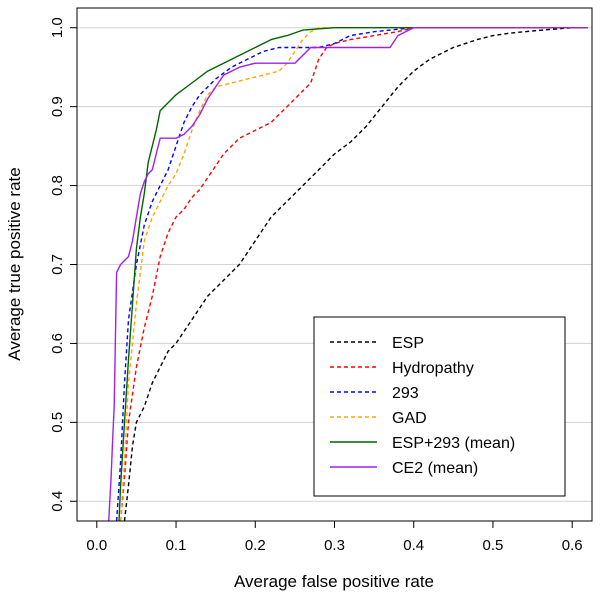 The image size is (600, 600). Describe the element at coordinates (433, 368) in the screenshot. I see `legend-label-hydropathy: Hydropathy` at that location.